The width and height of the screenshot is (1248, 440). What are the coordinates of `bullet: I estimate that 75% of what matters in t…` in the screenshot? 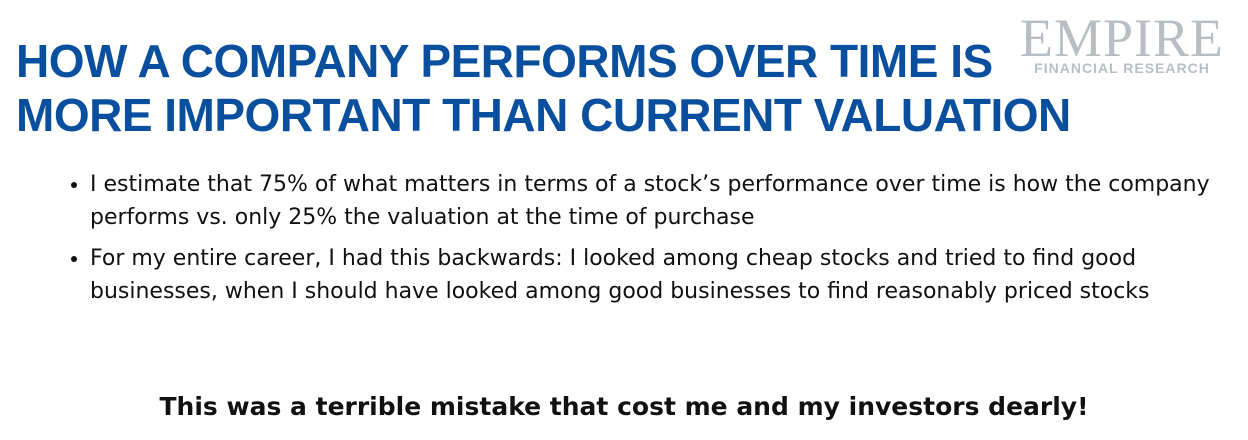 It's located at (669, 201).